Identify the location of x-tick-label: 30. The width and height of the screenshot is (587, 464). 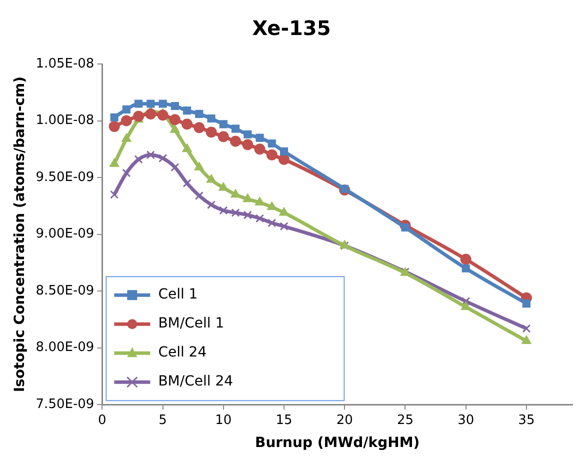
(466, 420).